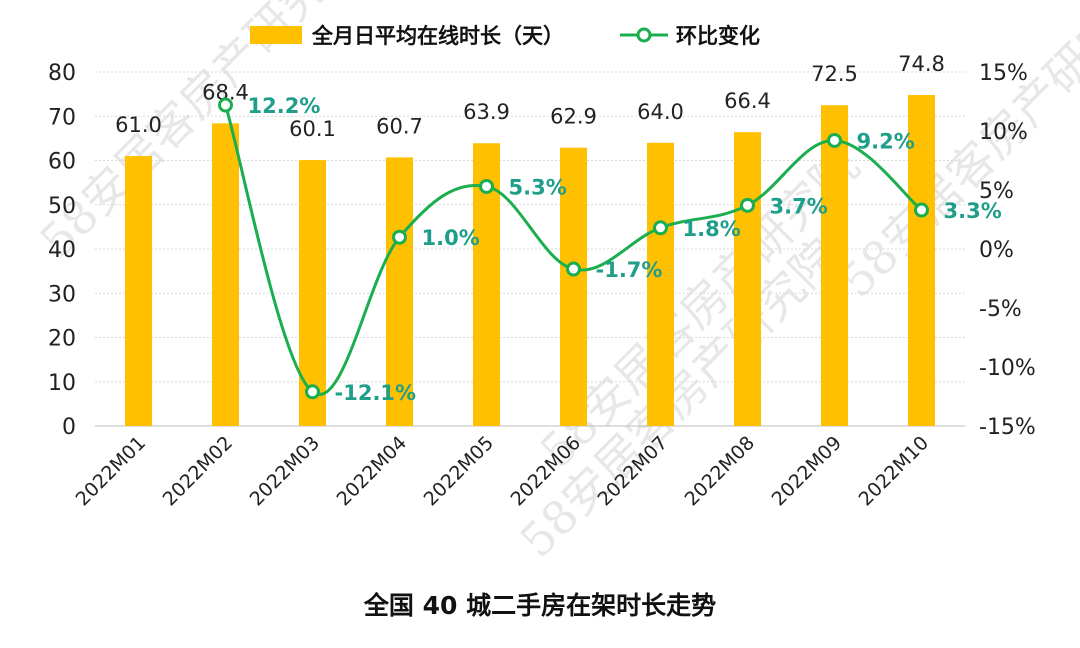 The image size is (1080, 648). I want to click on right-tick-label: 10%, so click(1003, 132).